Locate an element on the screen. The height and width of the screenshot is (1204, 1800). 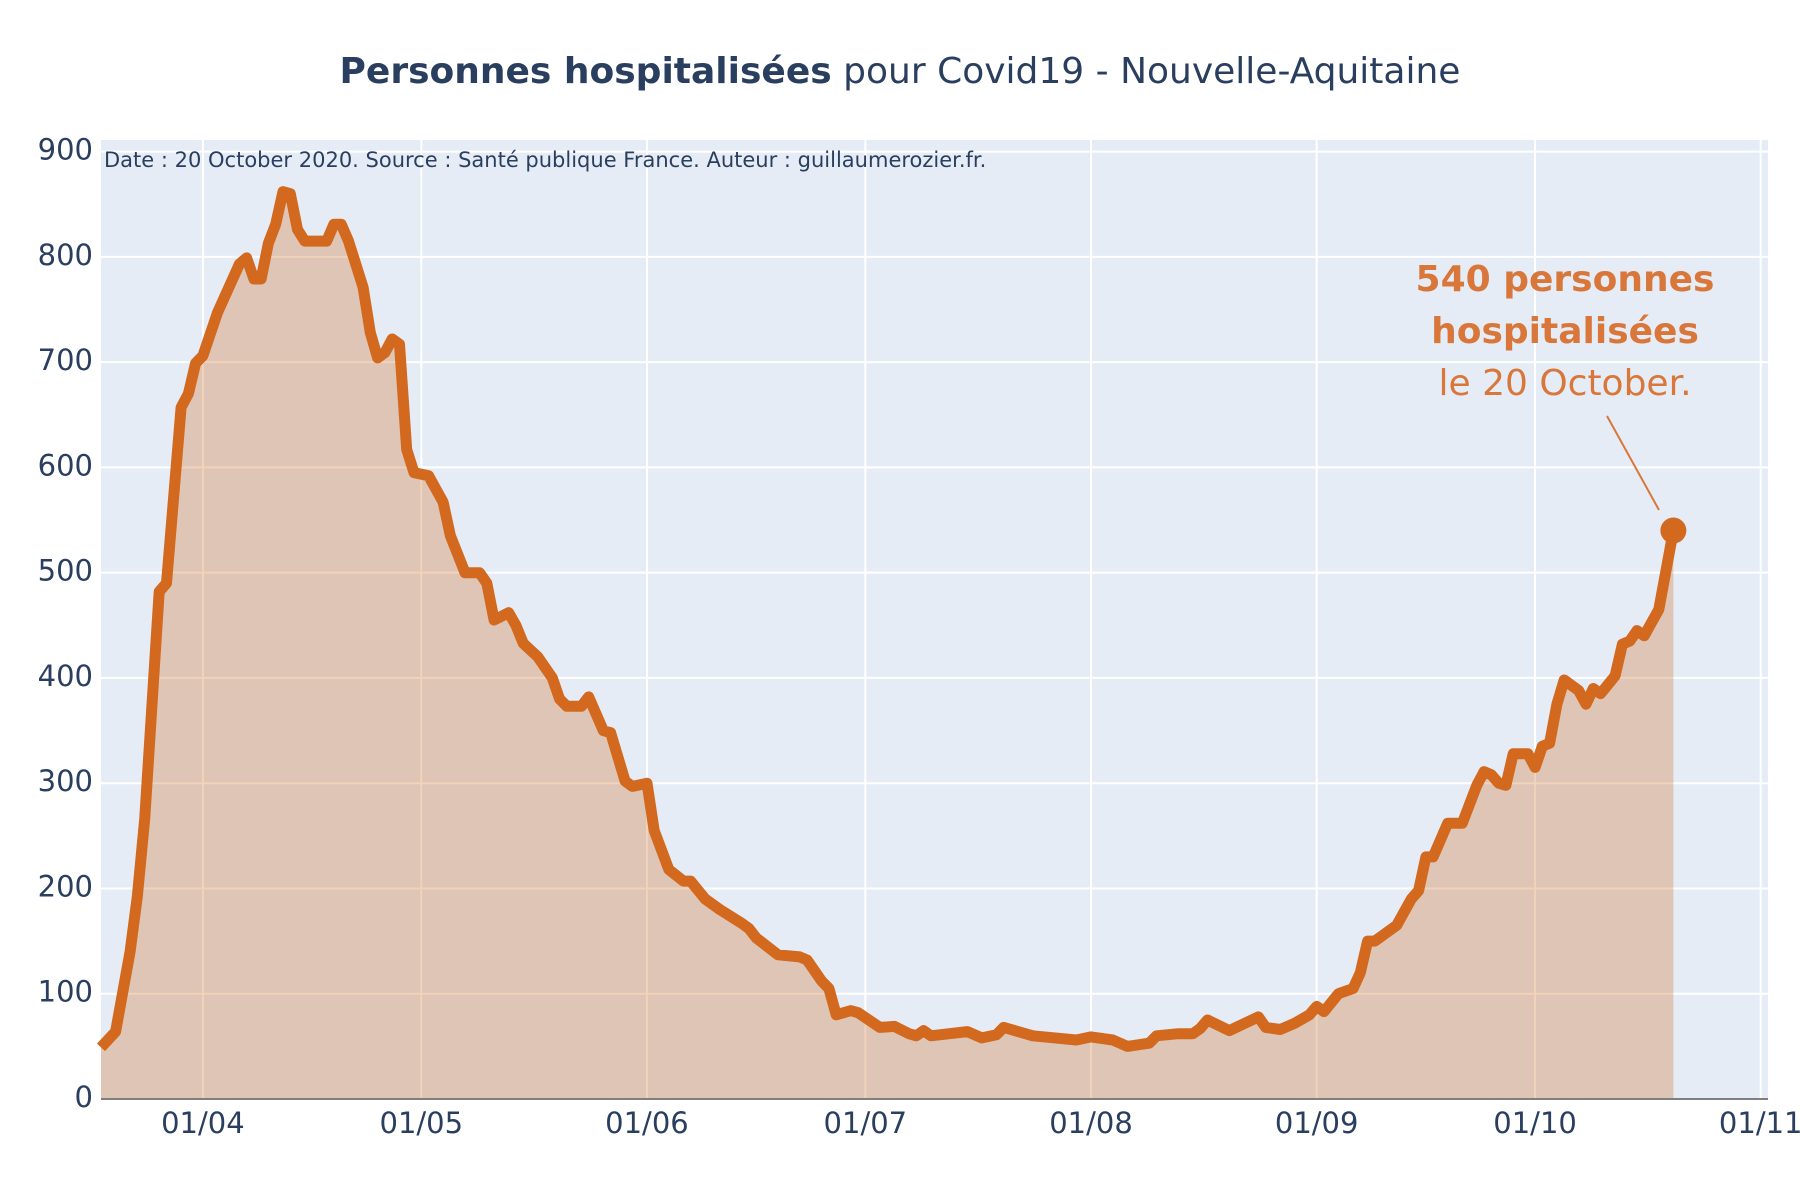
last-point-marker is located at coordinates (1673, 530).